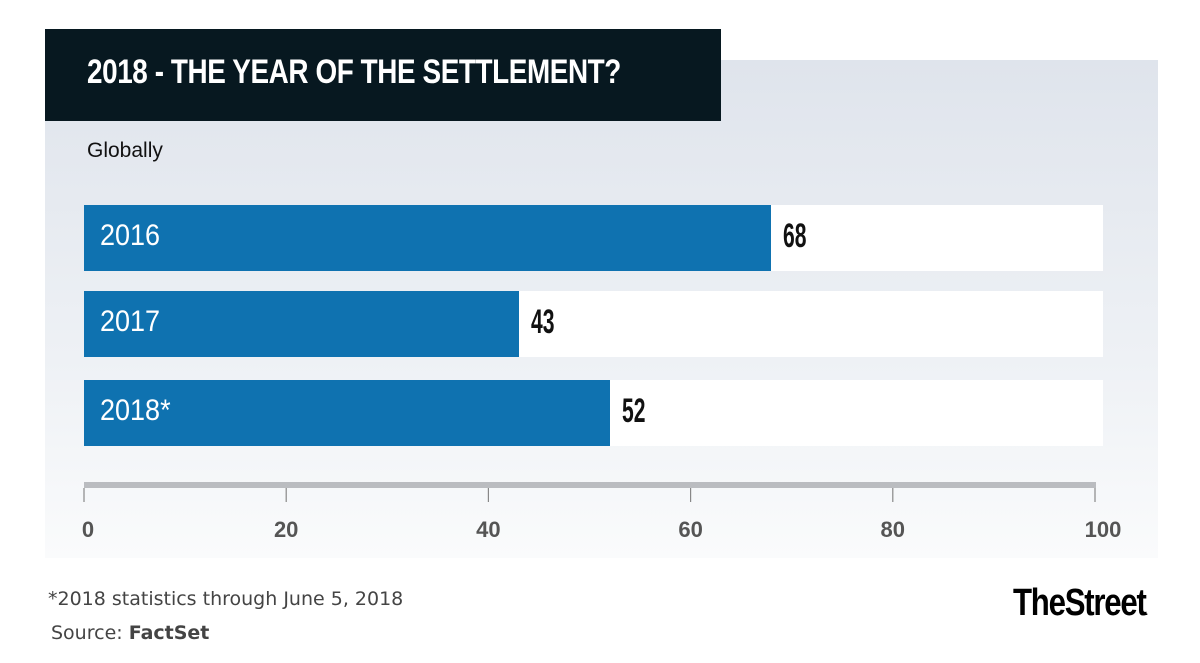 Image resolution: width=1200 pixels, height=663 pixels. Describe the element at coordinates (1147, 612) in the screenshot. I see `logo-mark: .` at that location.